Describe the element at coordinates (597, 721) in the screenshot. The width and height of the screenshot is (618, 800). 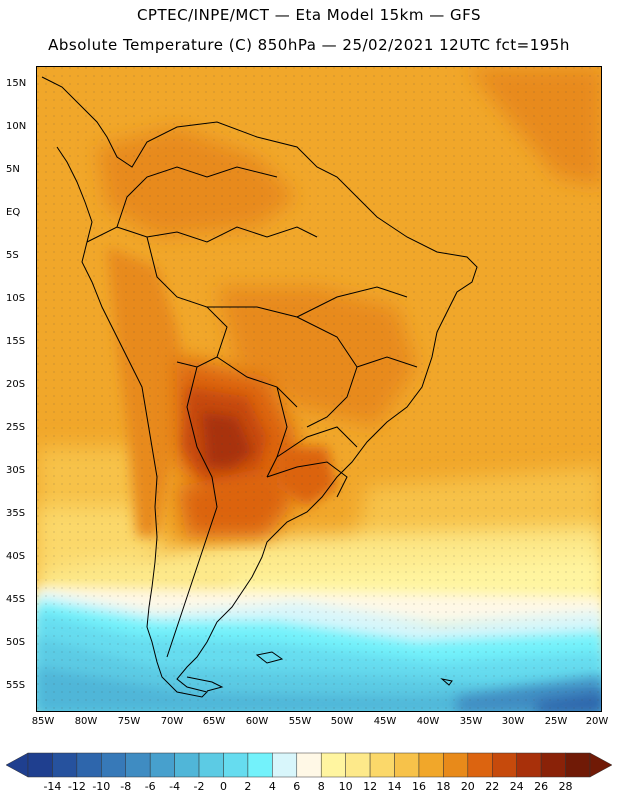
I see `lon-label-20w: 20W` at that location.